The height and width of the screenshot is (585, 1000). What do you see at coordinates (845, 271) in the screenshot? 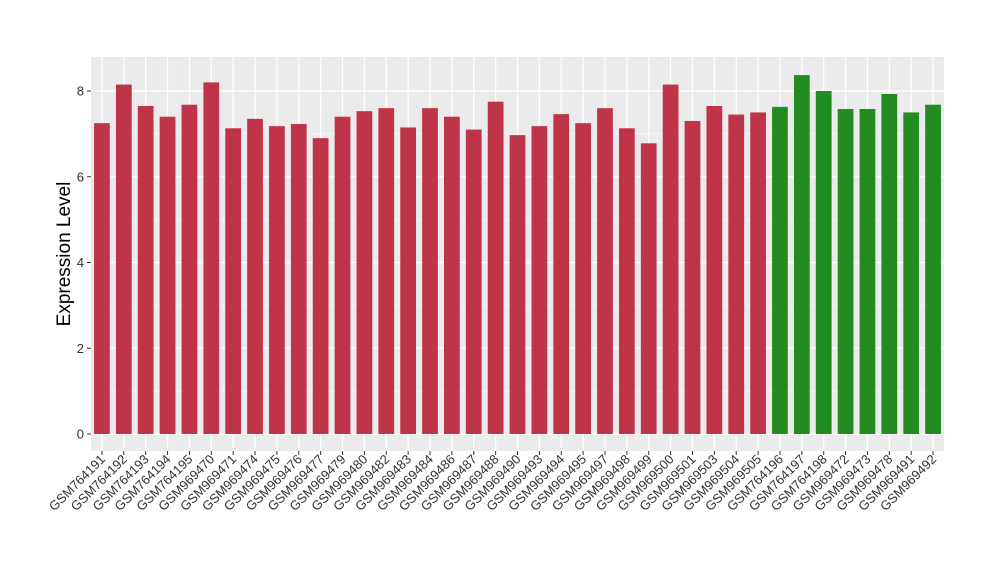
I see `bar-GSM969472` at bounding box center [845, 271].